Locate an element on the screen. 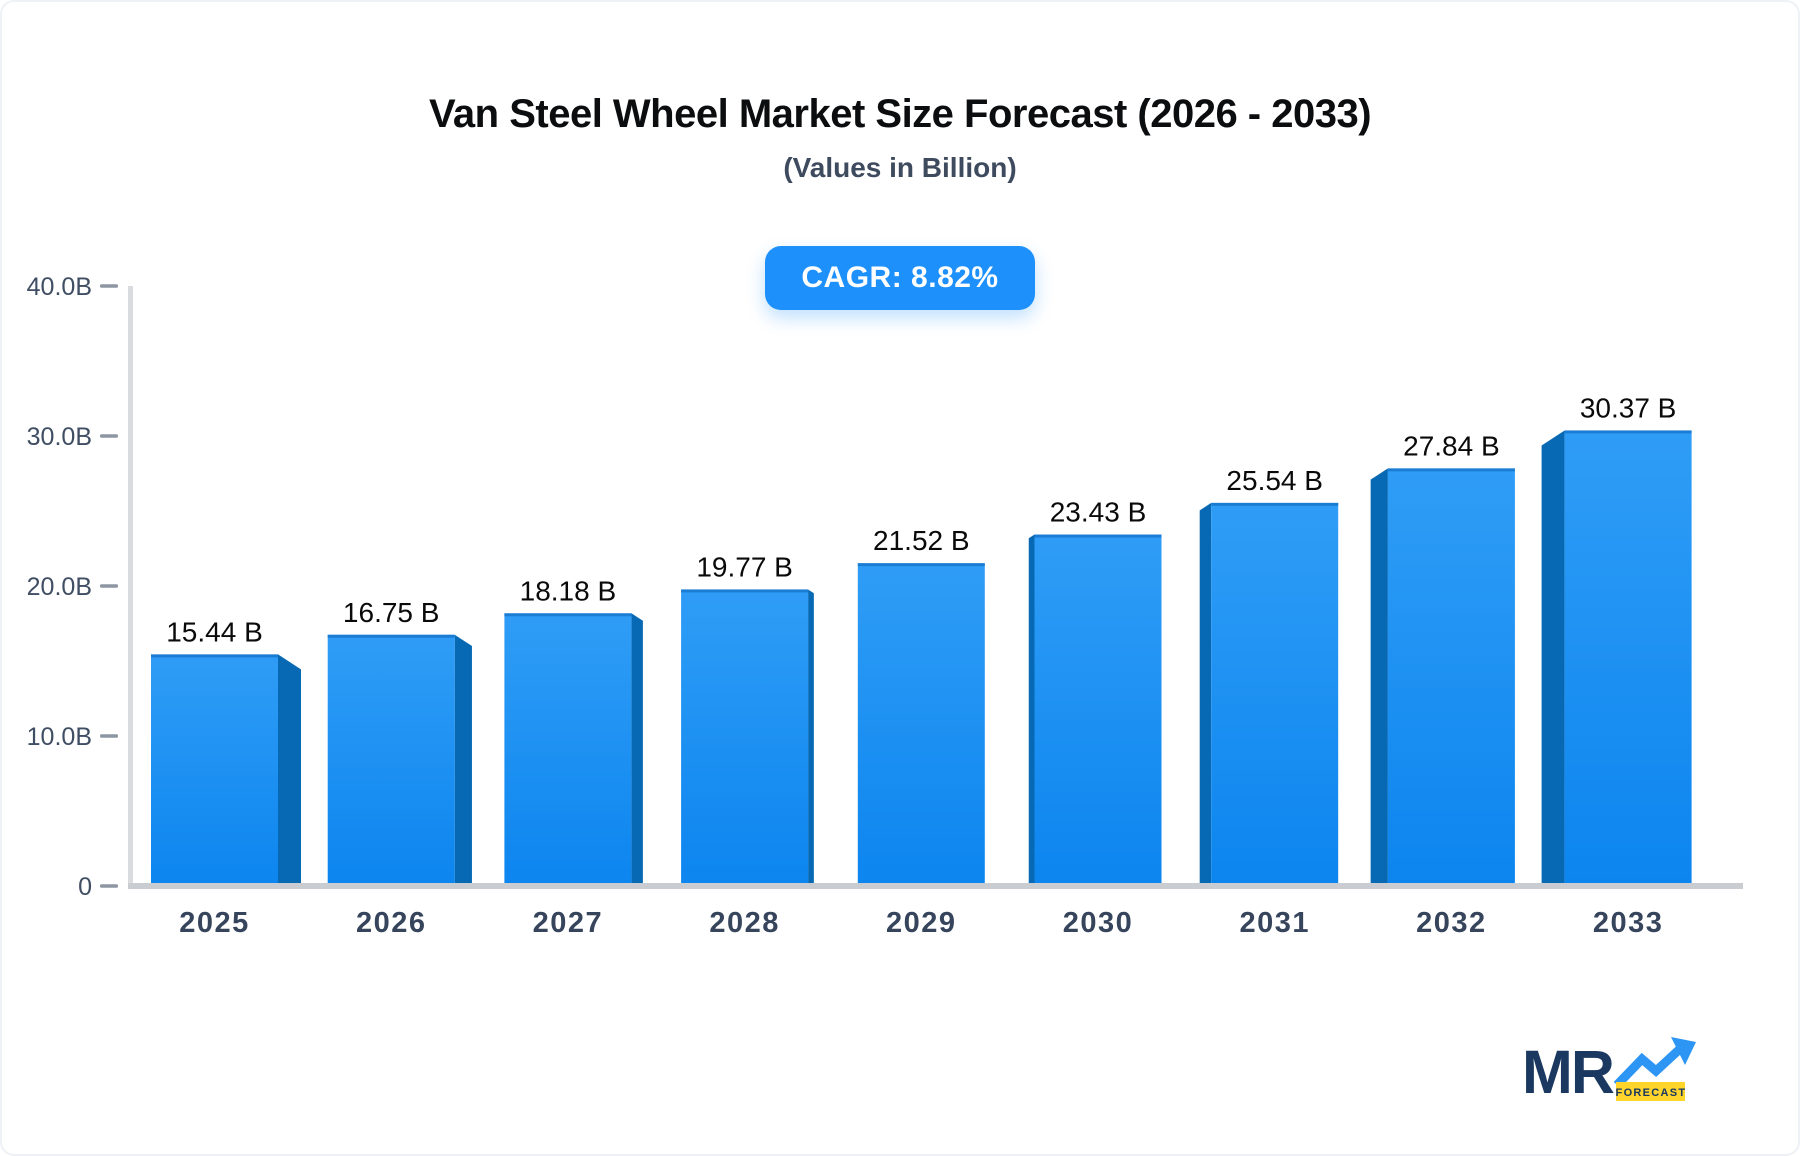 The height and width of the screenshot is (1156, 1800). x-tick-label: 2033 is located at coordinates (1628, 923).